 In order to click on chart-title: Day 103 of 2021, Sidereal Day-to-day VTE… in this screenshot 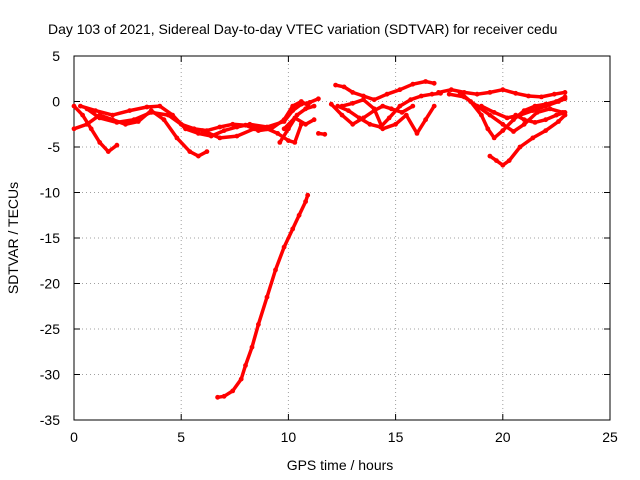, I will do `click(302, 29)`.